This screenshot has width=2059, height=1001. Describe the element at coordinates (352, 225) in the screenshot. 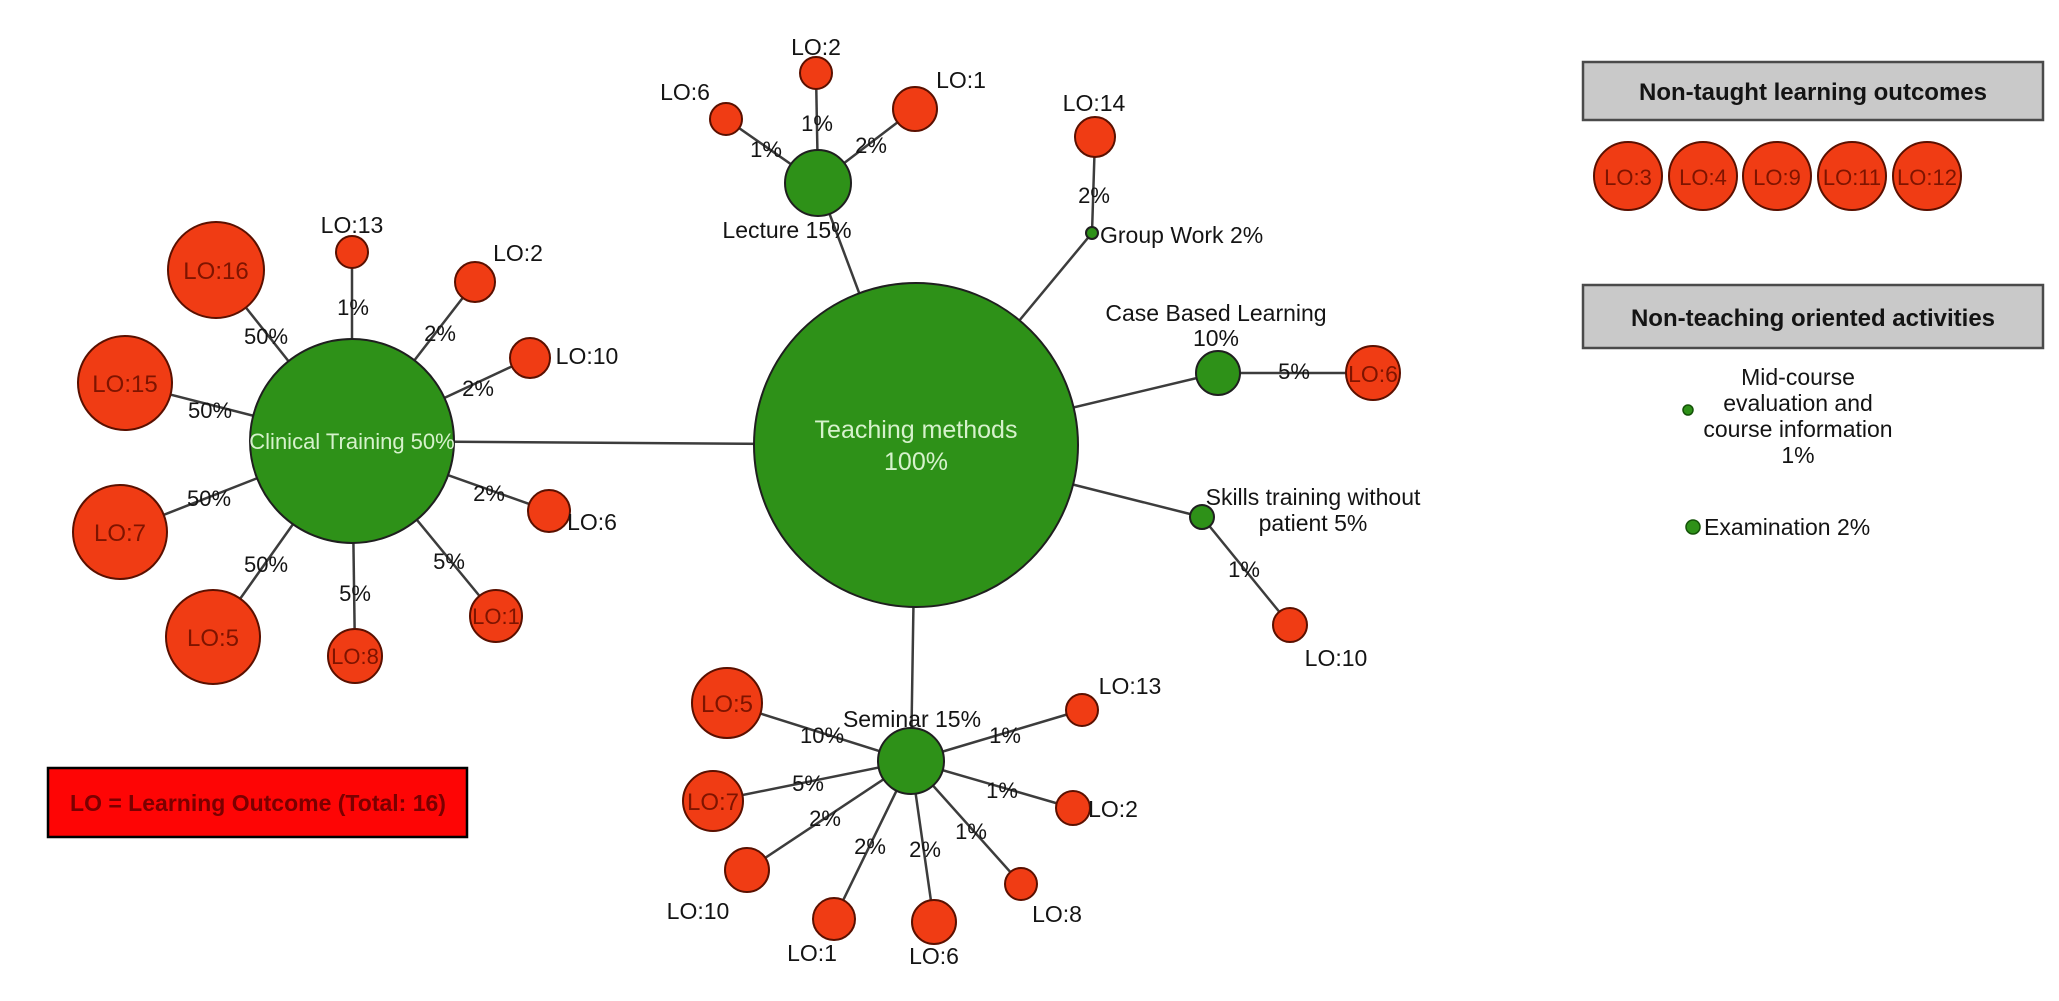

I see `label-clinical-lo13: LO:13` at that location.